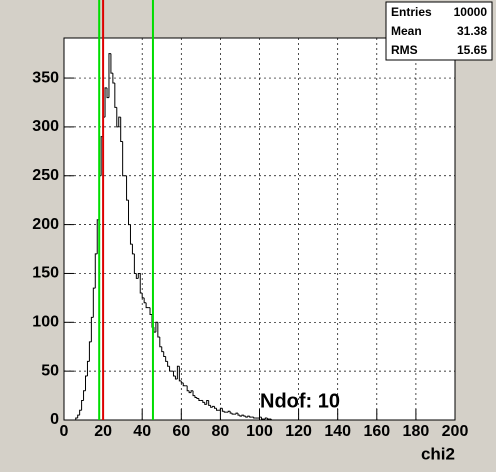  What do you see at coordinates (300, 401) in the screenshot?
I see `annotation: Ndof: 10` at bounding box center [300, 401].